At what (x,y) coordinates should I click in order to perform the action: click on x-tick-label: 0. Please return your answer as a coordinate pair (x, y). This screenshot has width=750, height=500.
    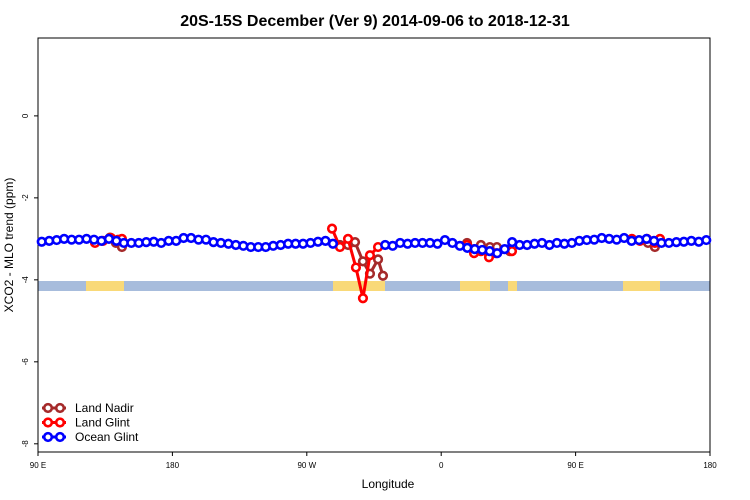
    Looking at the image, I should click on (441, 465).